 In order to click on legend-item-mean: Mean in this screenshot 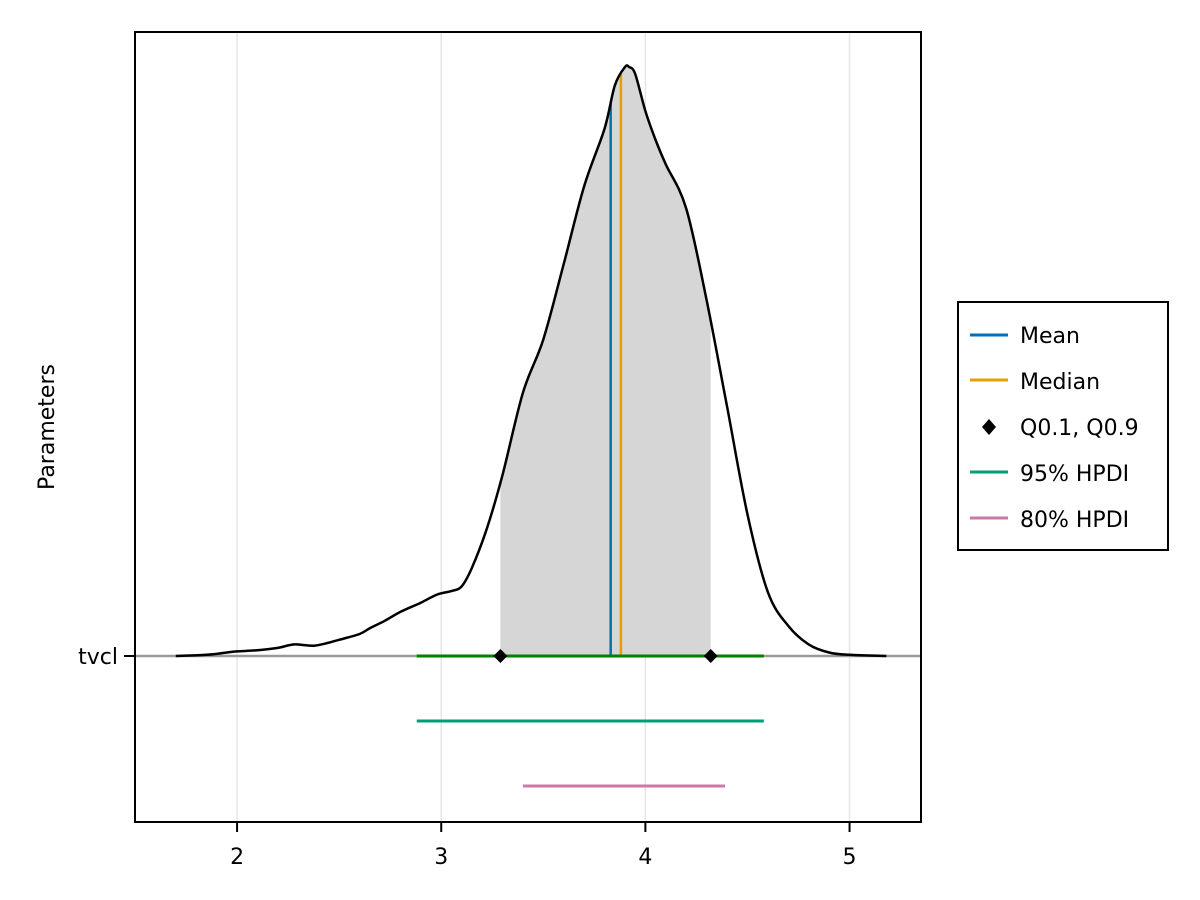, I will do `click(1025, 336)`.